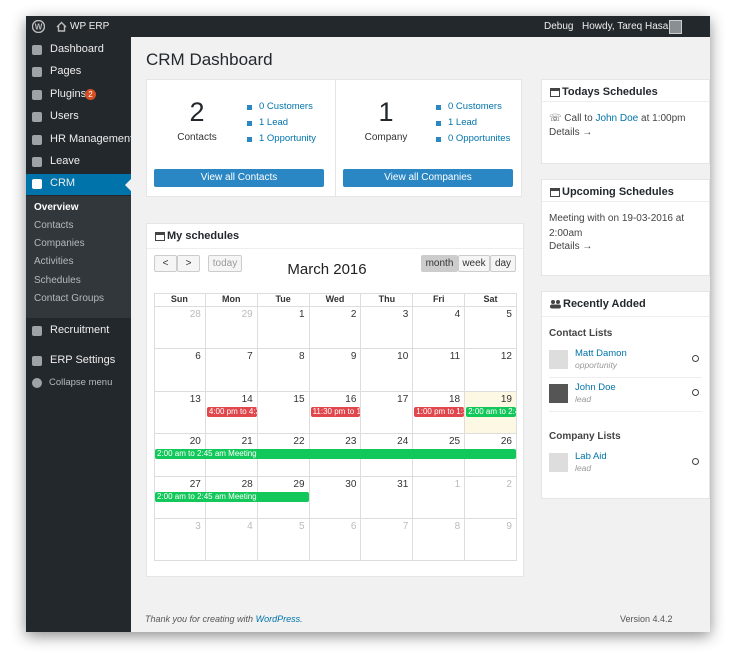 Image resolution: width=736 pixels, height=669 pixels. I want to click on menu-item: Dashboard, so click(77, 49).